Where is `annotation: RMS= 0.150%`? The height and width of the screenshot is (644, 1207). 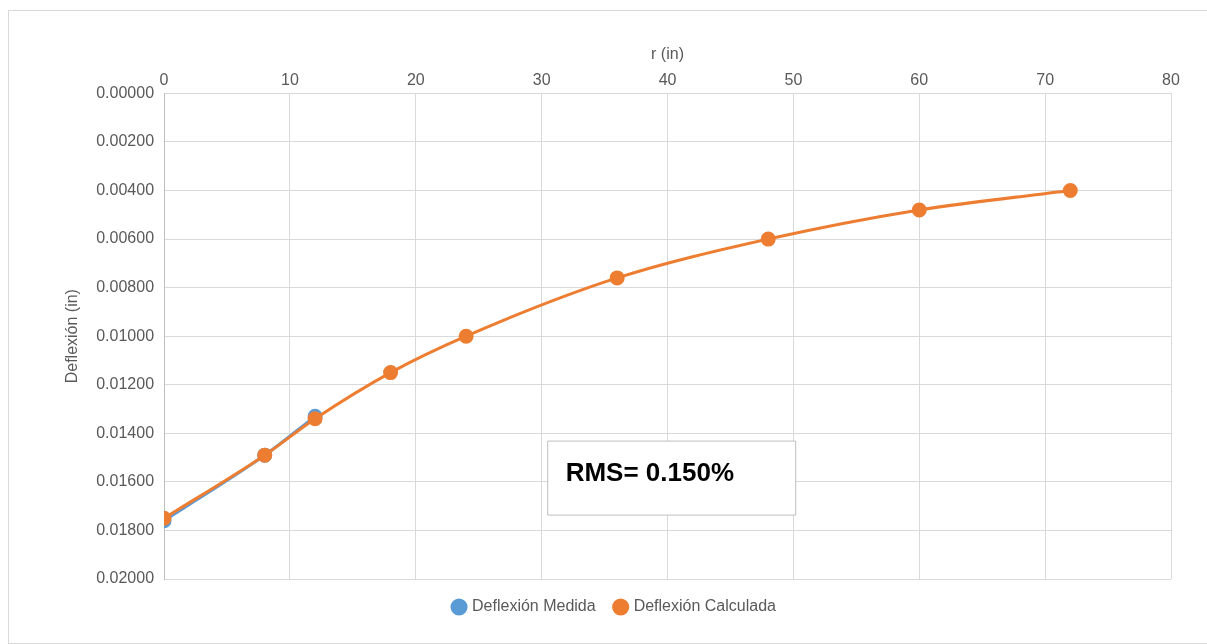
annotation: RMS= 0.150% is located at coordinates (650, 472).